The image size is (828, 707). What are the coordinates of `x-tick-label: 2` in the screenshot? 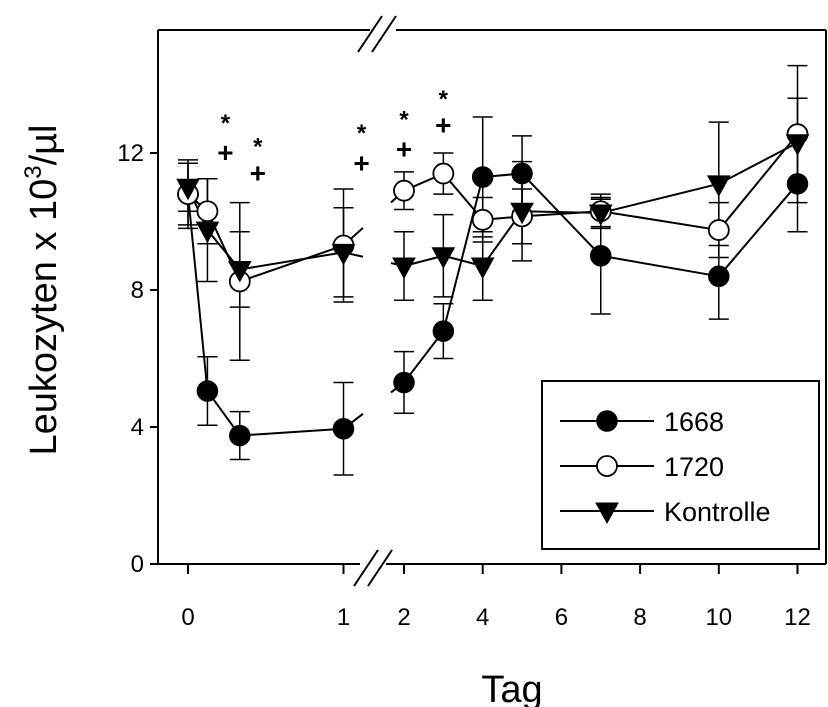 It's located at (403, 617).